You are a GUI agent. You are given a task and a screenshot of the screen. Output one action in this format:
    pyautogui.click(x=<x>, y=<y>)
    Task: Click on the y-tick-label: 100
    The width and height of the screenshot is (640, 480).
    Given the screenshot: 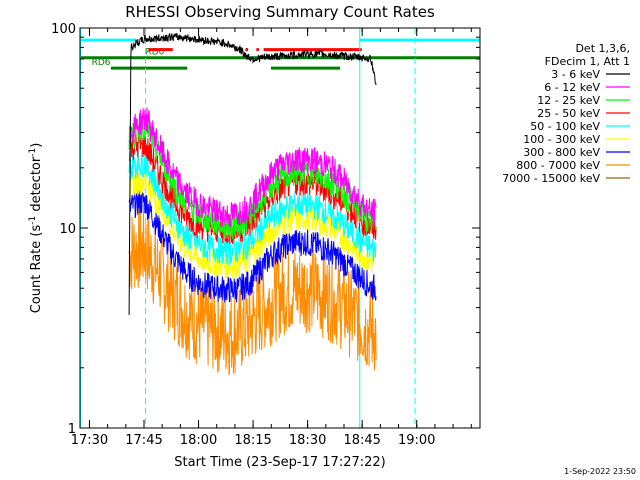 What is the action you would take?
    pyautogui.click(x=63, y=29)
    